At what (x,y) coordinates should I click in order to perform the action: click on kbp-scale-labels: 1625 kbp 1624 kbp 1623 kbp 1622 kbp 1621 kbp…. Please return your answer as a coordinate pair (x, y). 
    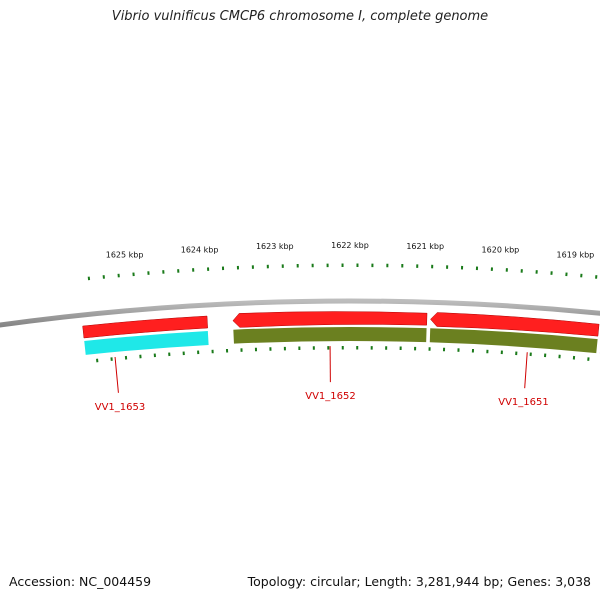
    Looking at the image, I should click on (350, 250).